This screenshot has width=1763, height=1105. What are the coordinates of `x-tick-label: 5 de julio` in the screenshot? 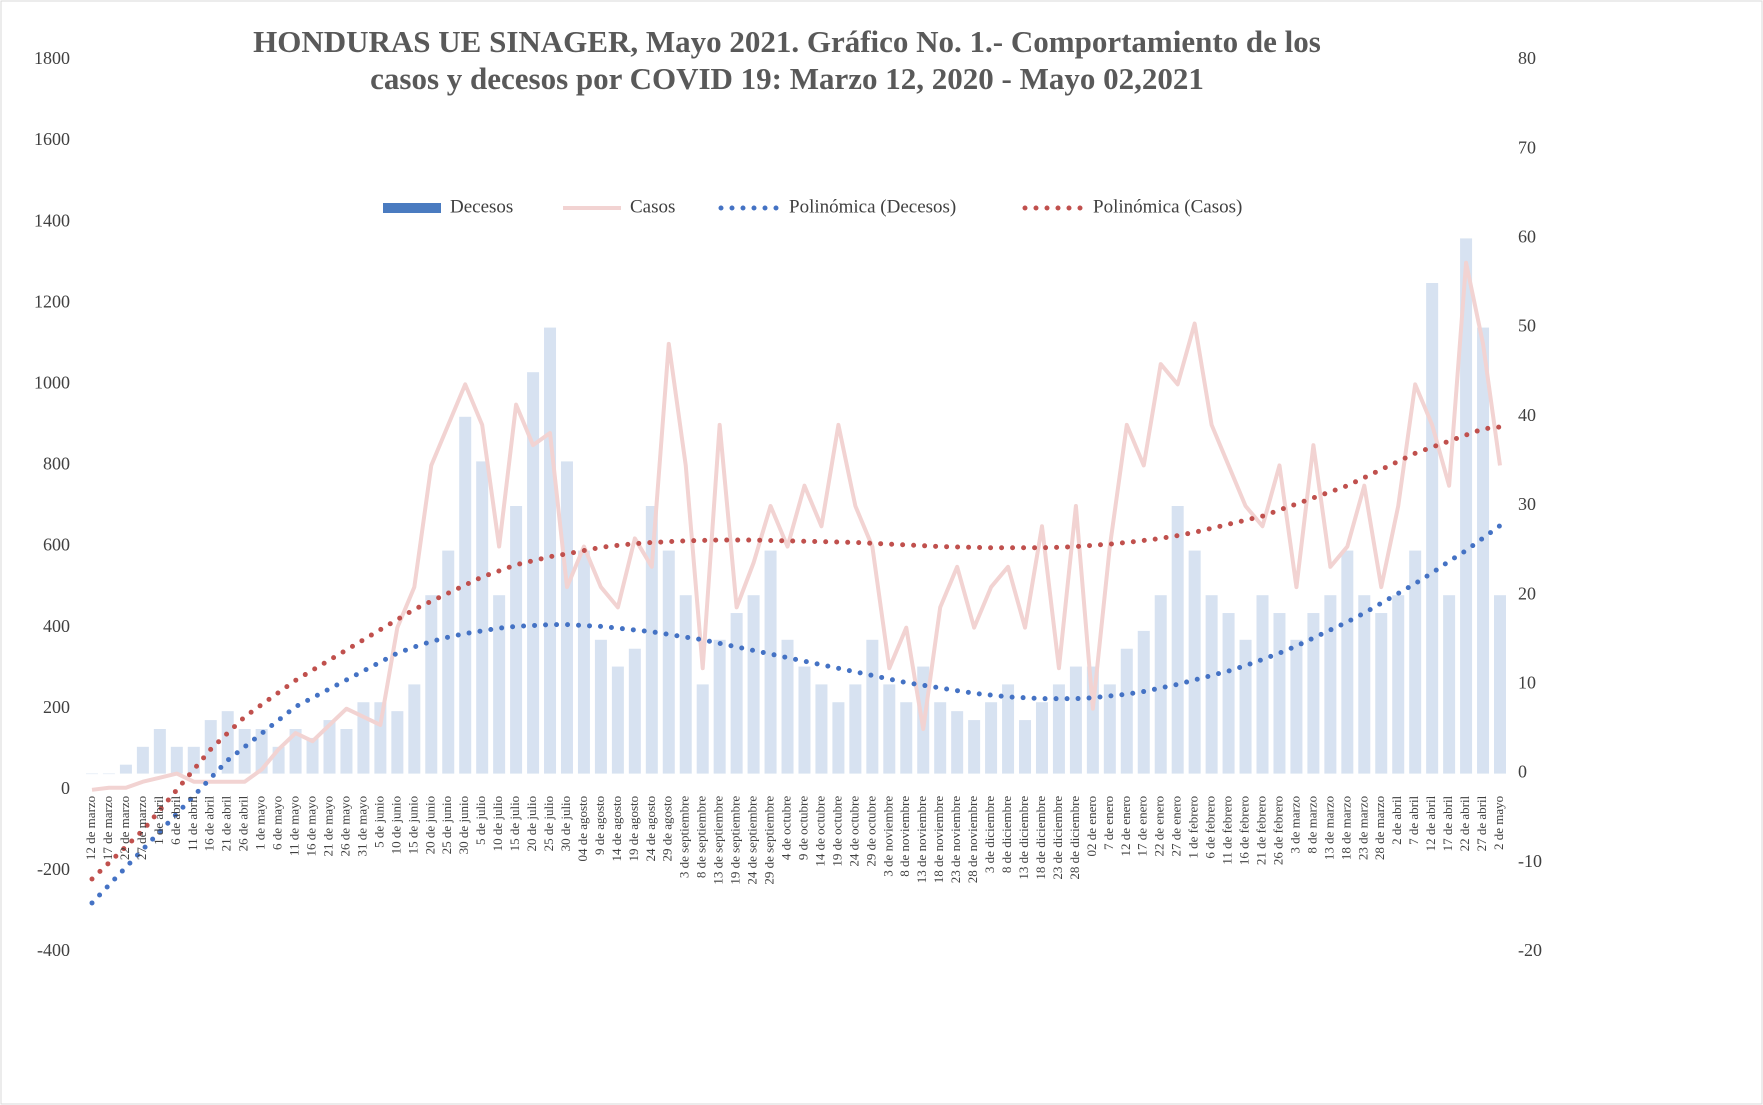 It's located at (480, 820).